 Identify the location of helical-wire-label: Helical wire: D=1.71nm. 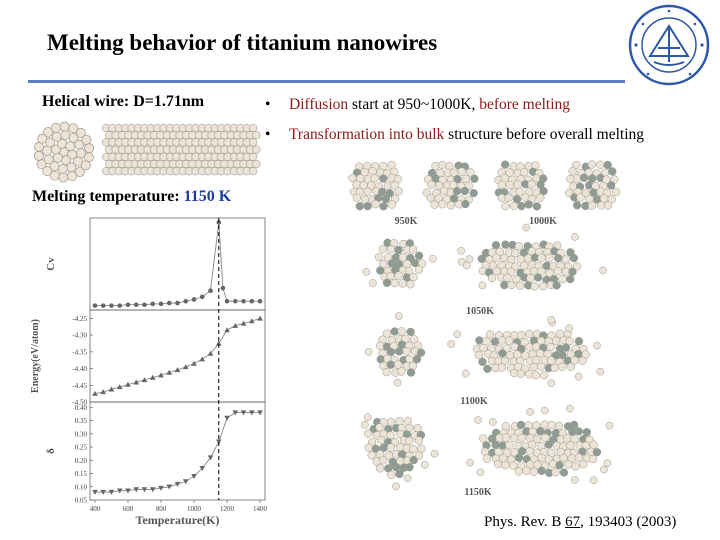
(123, 101).